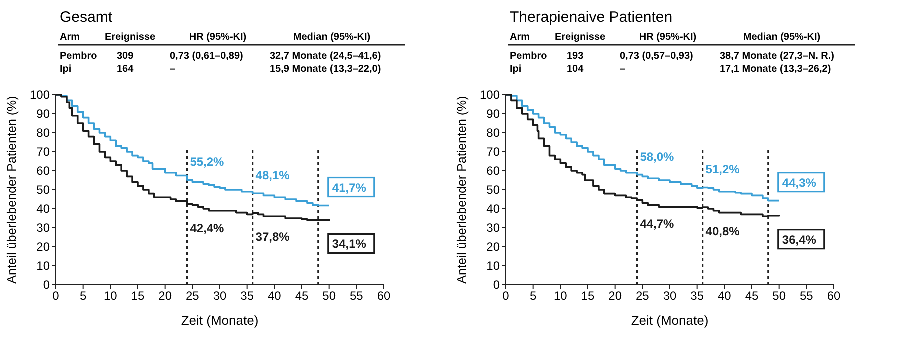 This screenshot has width=900, height=341. Describe the element at coordinates (776, 69) in the screenshot. I see `text: 17,1 Monate (13,3–26,2)` at that location.